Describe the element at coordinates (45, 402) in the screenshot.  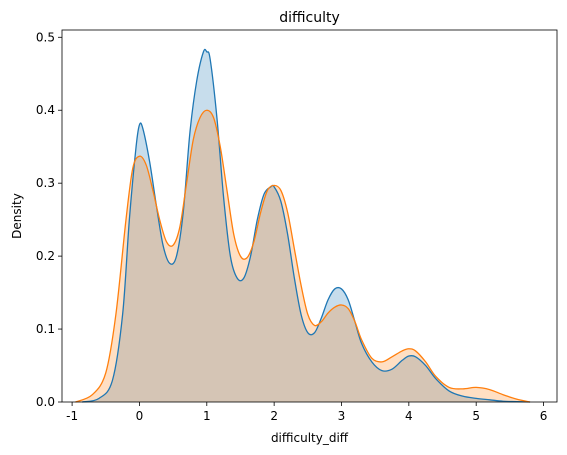
I see `y-tick-label: 0.0` at that location.